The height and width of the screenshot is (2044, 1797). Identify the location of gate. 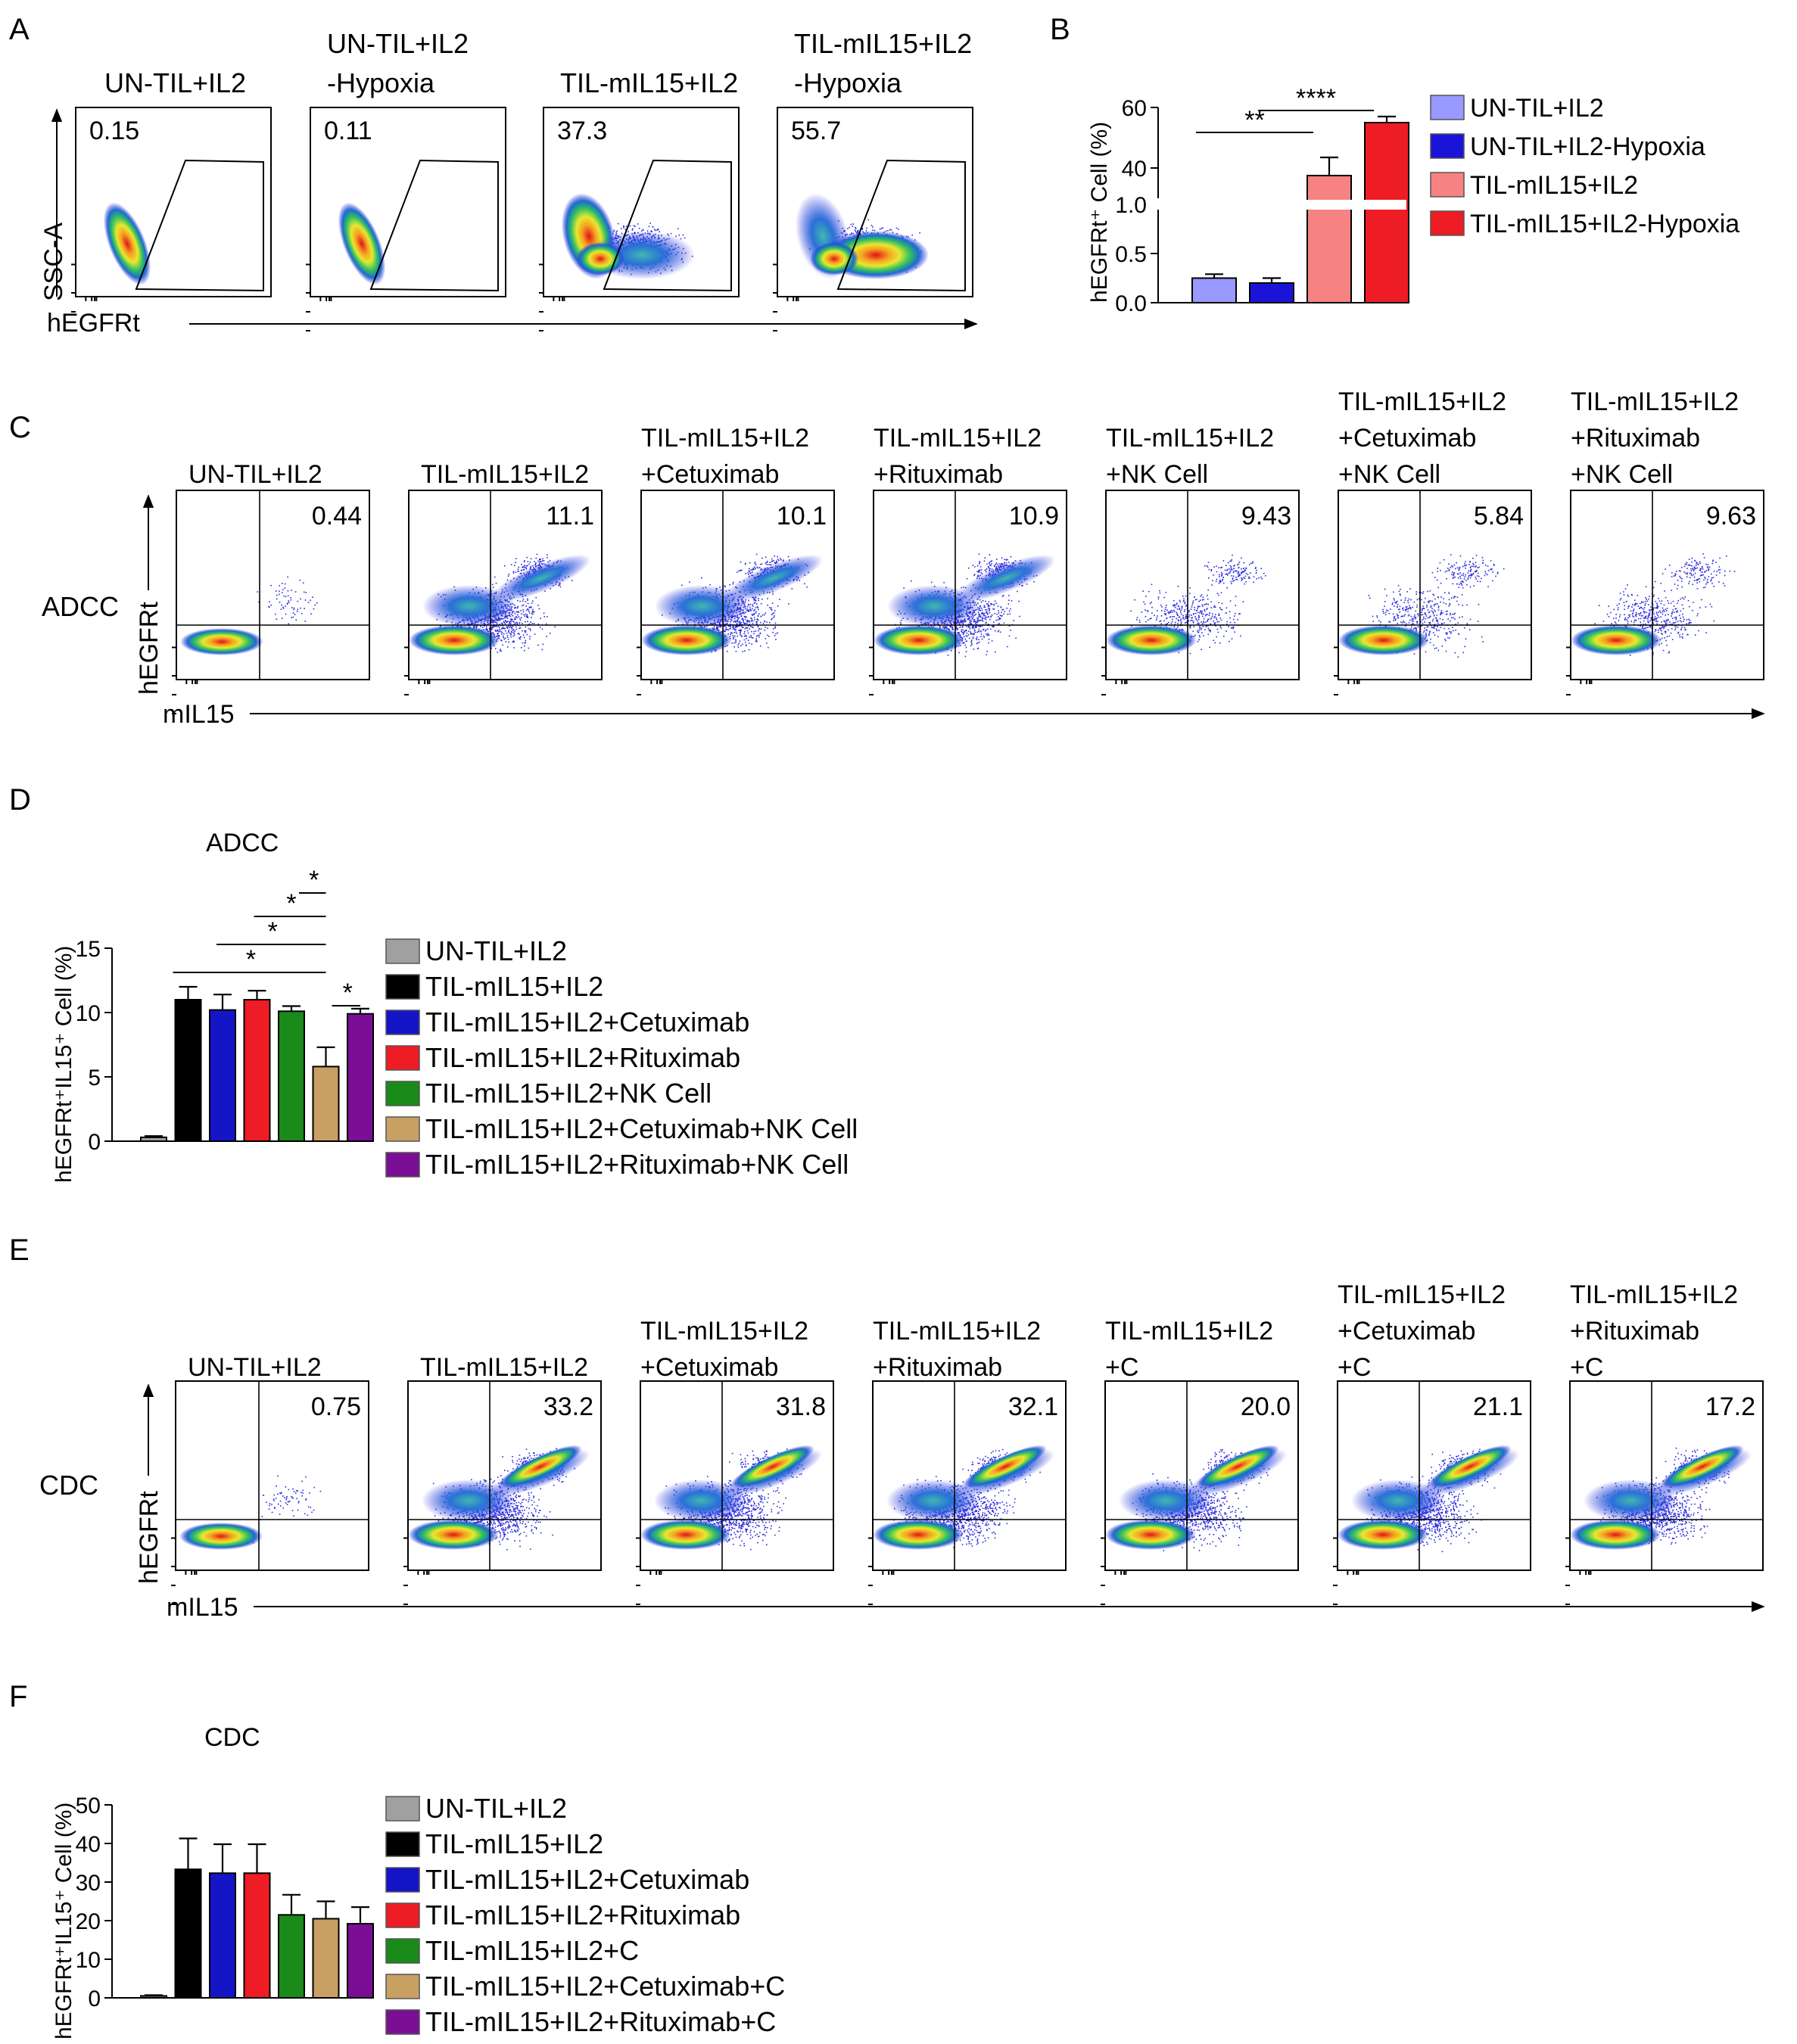
(434, 225).